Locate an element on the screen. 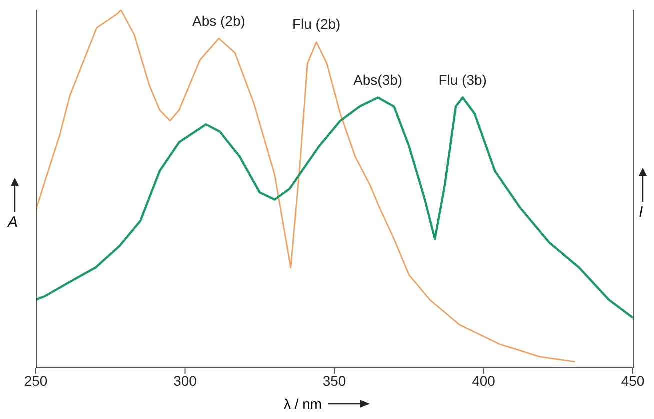 Image resolution: width=654 pixels, height=419 pixels. x-tick-label: 400 is located at coordinates (484, 380).